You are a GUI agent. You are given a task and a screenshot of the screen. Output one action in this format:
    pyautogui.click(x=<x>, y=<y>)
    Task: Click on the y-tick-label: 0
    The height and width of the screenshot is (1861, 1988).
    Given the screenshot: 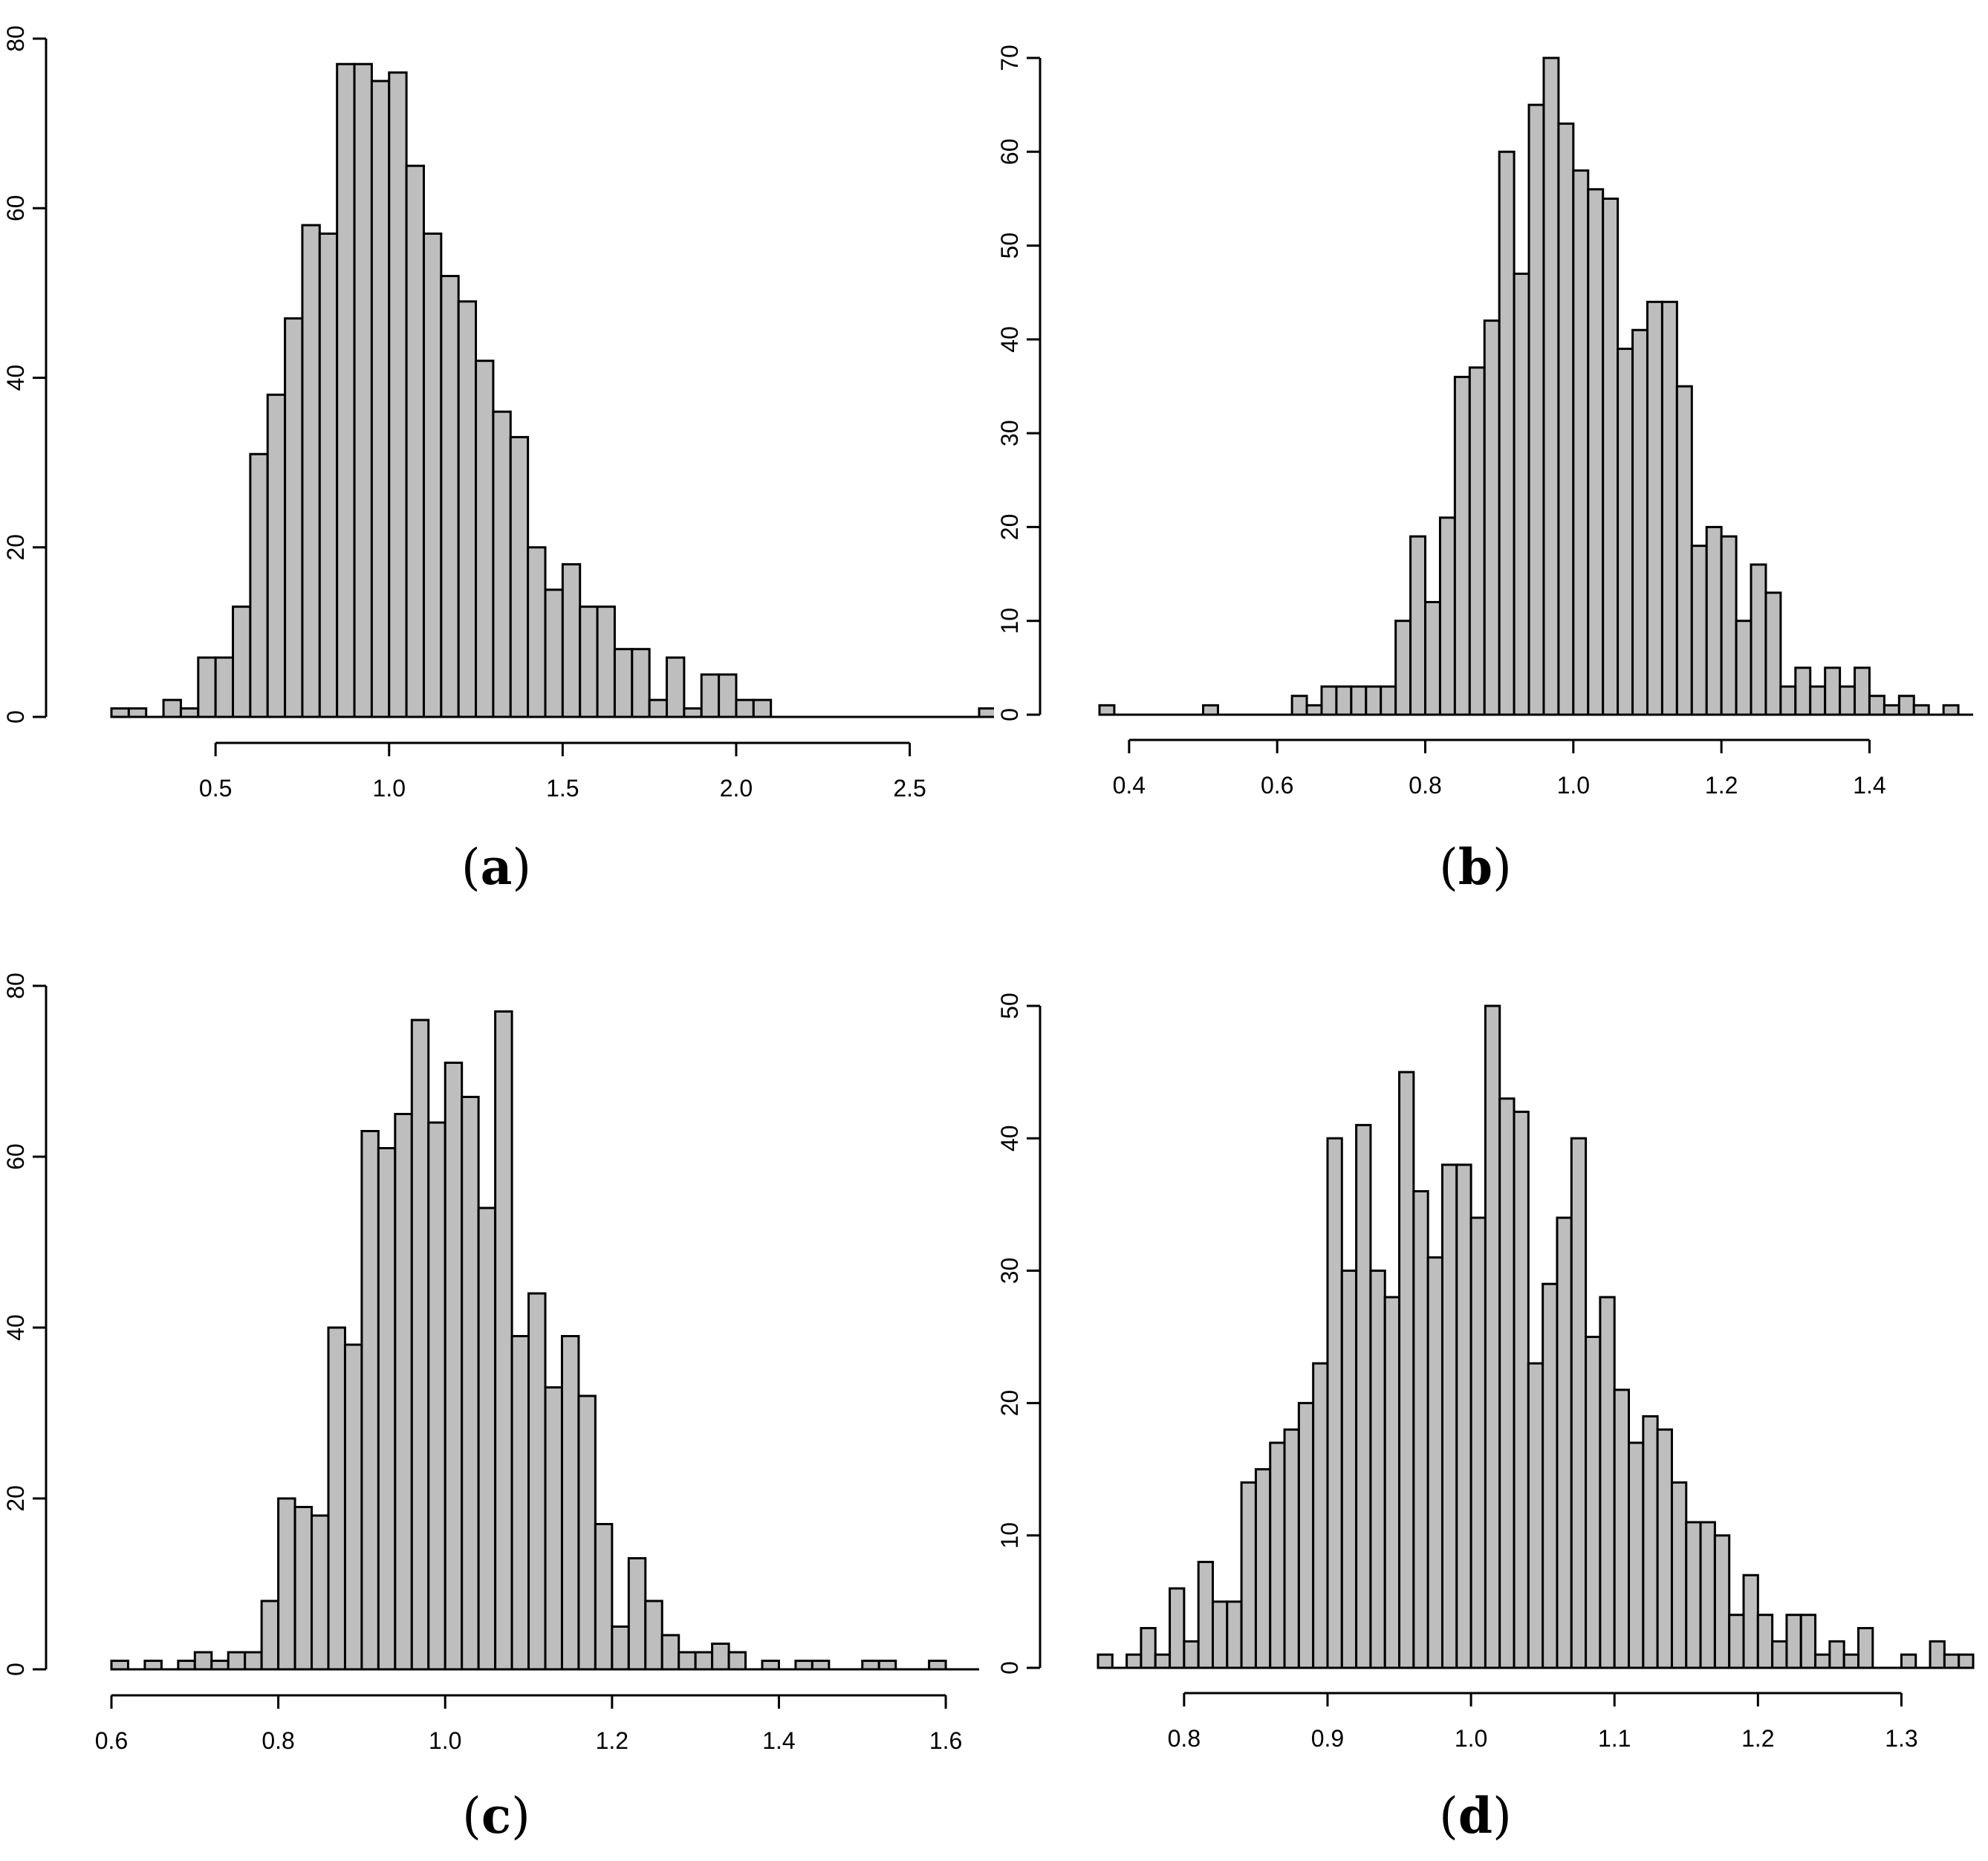 What is the action you would take?
    pyautogui.click(x=1009, y=1668)
    